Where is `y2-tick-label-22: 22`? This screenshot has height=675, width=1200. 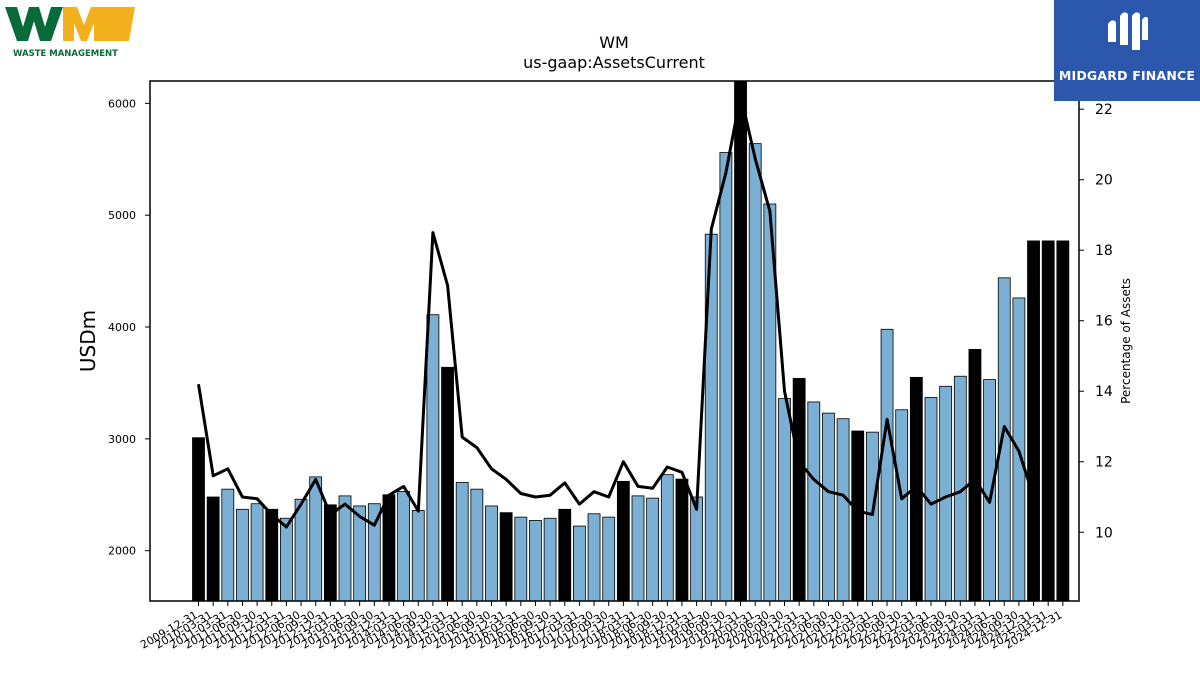
y2-tick-label-22: 22 is located at coordinates (1104, 110).